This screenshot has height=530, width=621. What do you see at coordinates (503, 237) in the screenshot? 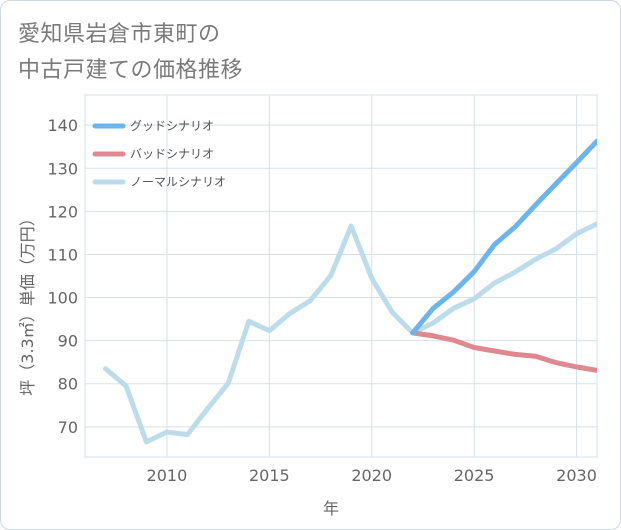
I see `series-line-good` at bounding box center [503, 237].